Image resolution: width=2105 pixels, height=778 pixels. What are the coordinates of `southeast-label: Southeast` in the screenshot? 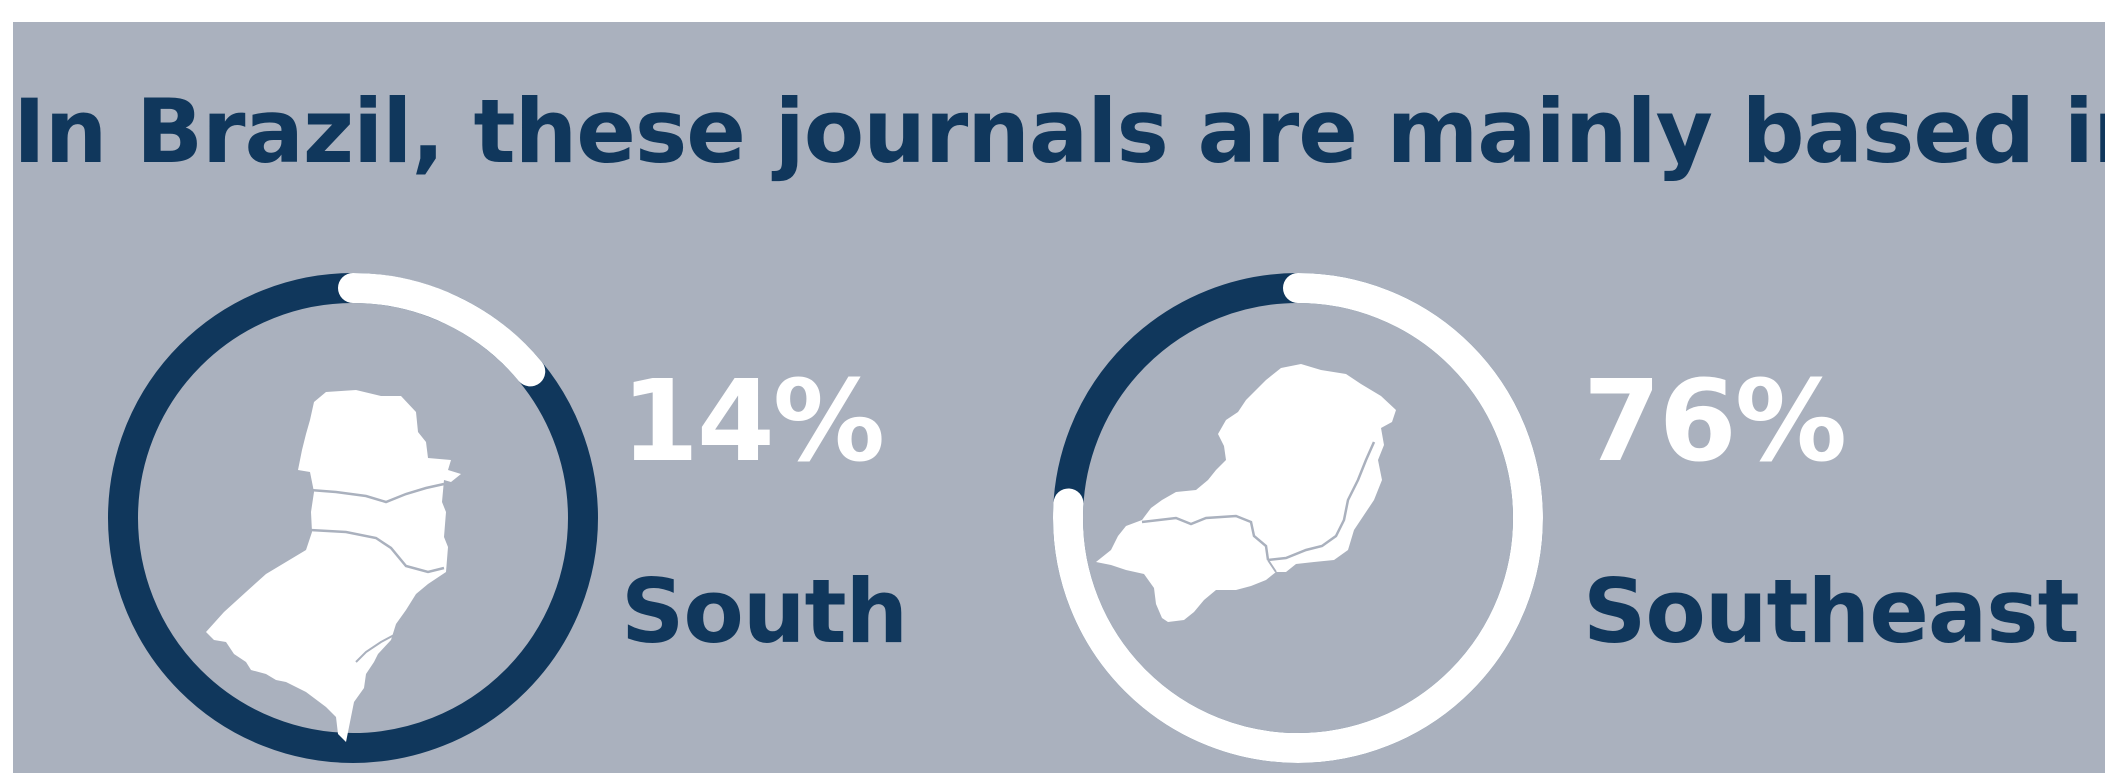 It's located at (1831, 611).